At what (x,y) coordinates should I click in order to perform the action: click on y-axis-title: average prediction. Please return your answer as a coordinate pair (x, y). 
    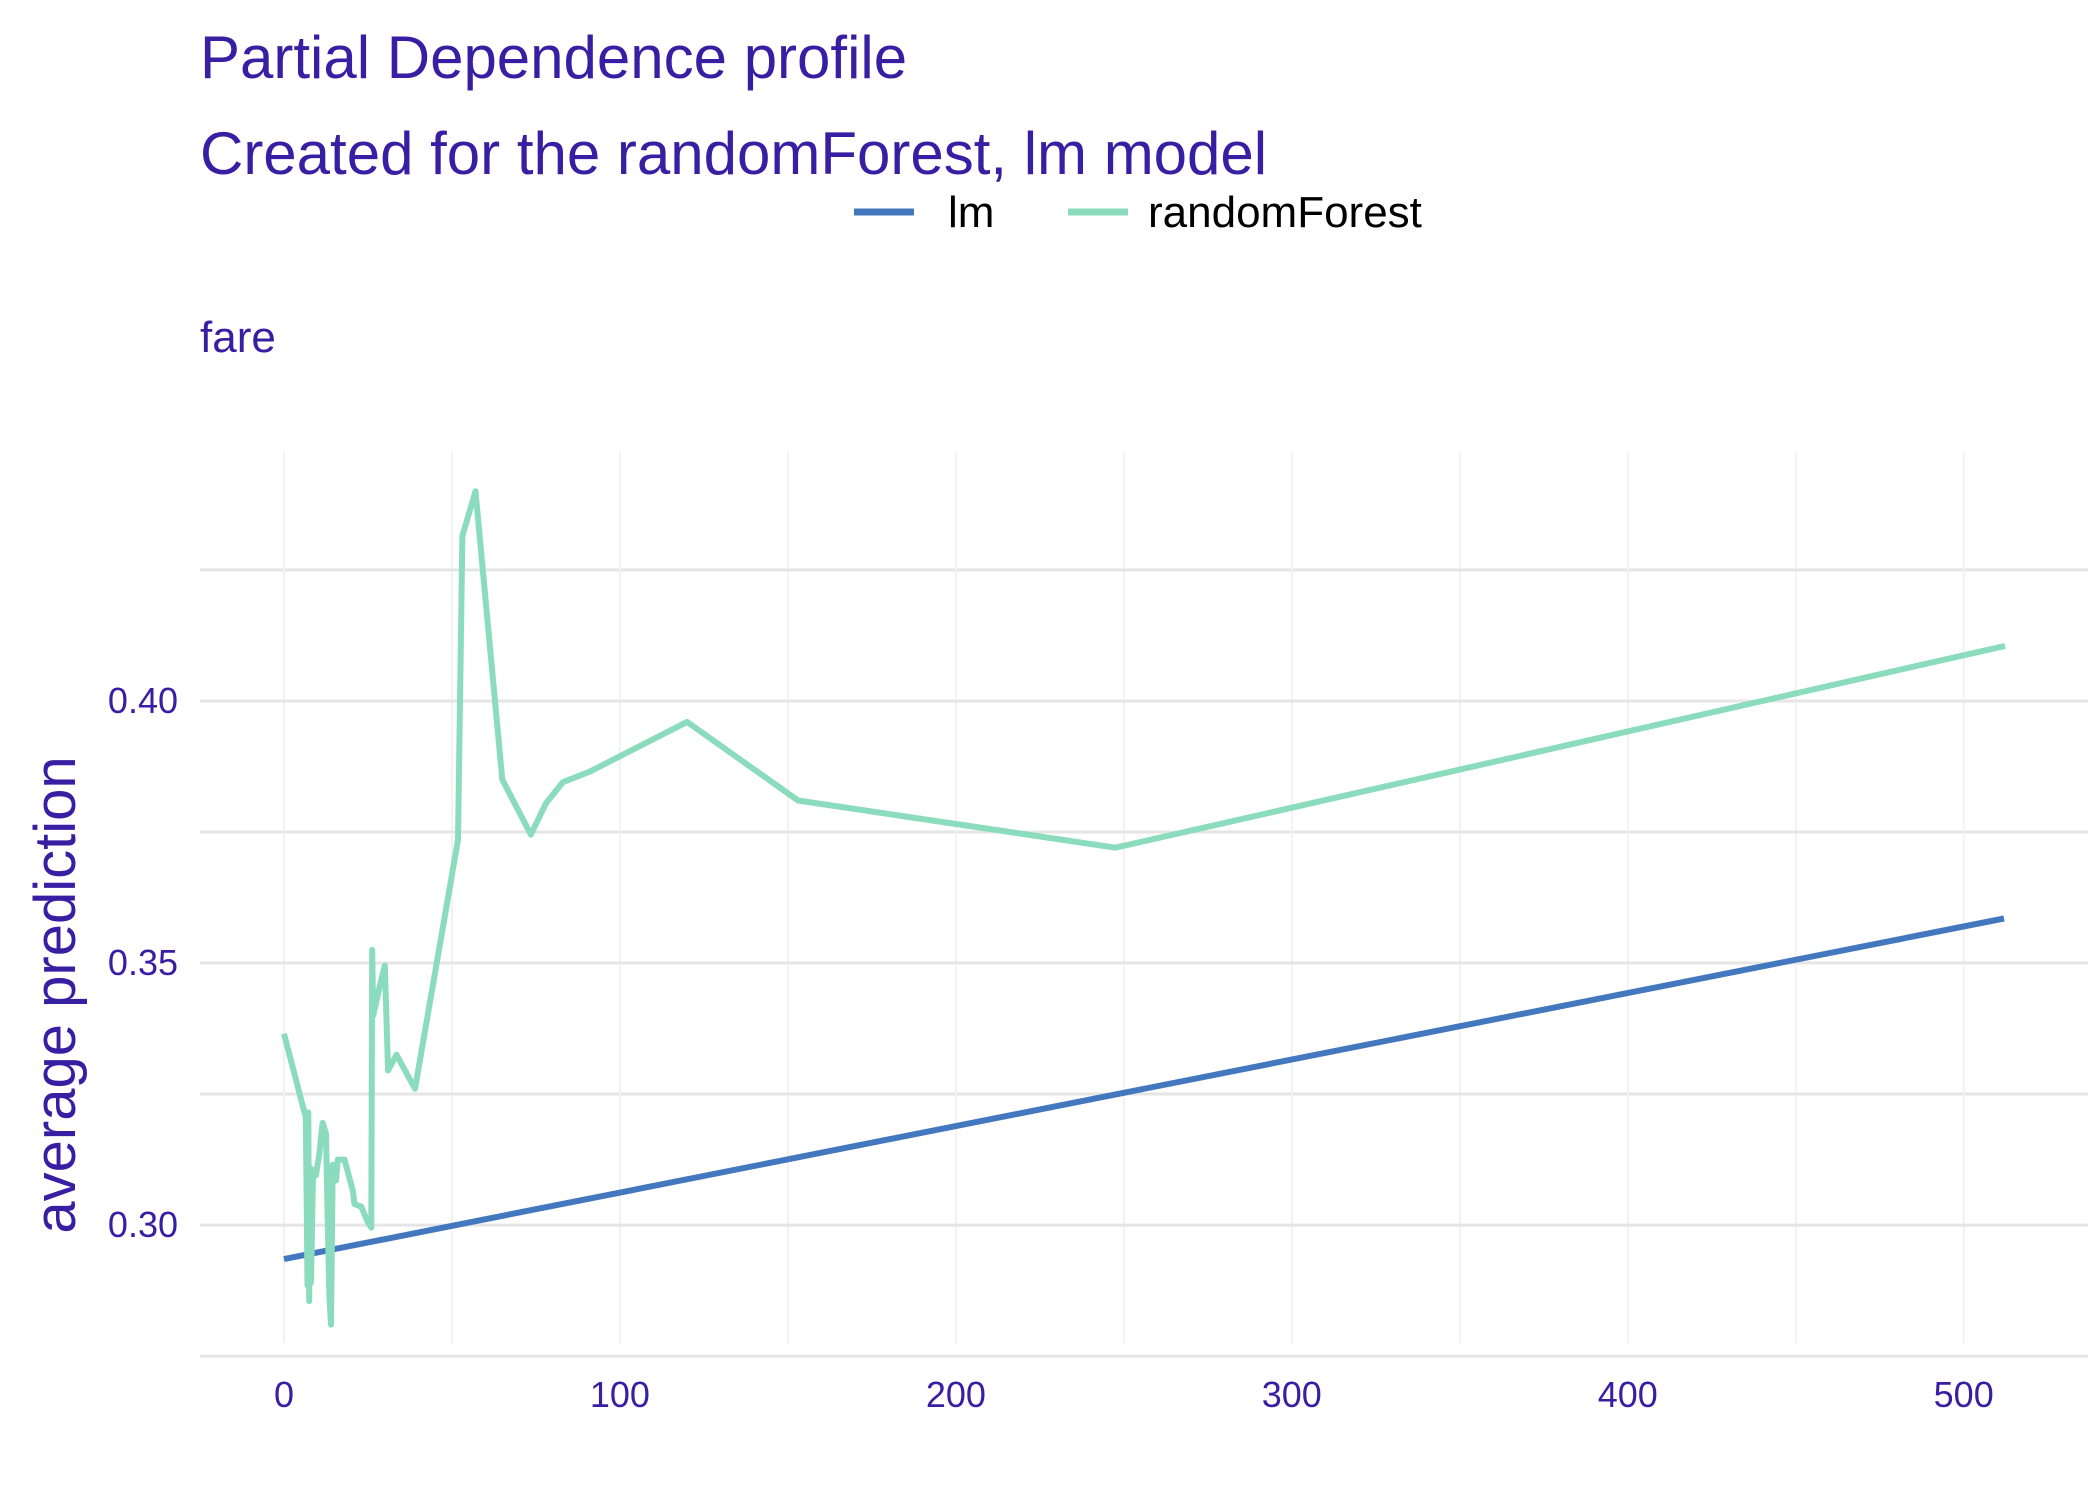
    Looking at the image, I should click on (55, 994).